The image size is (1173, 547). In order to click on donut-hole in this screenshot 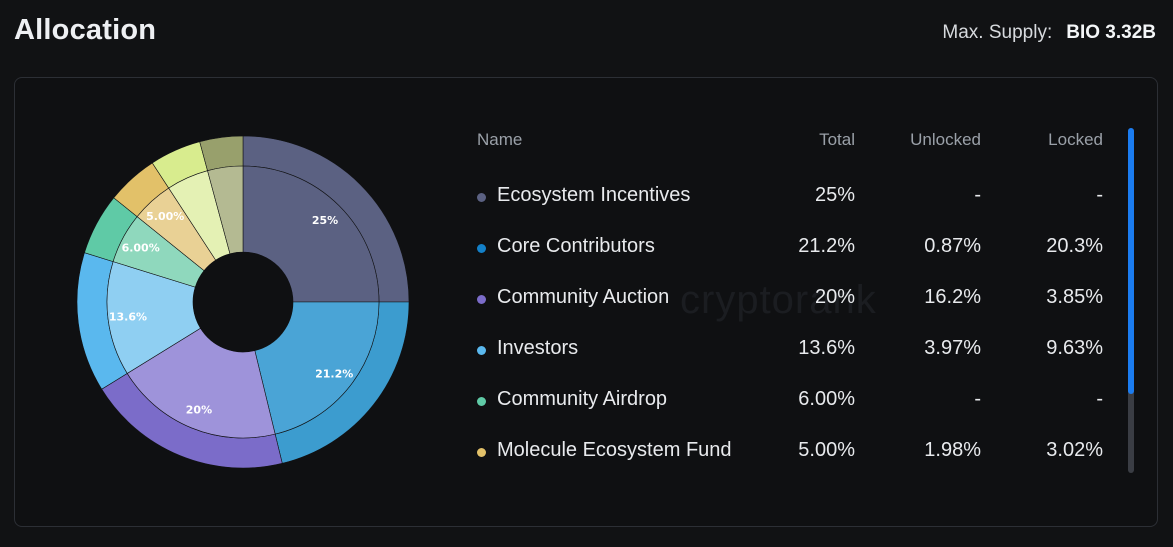, I will do `click(243, 302)`.